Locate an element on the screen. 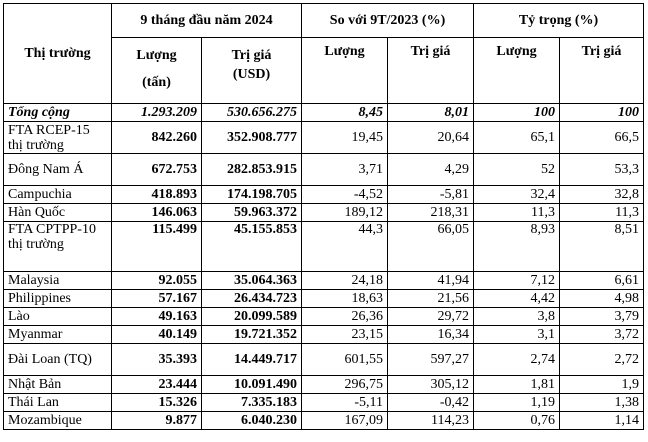 This screenshot has width=648, height=442. table-row: Myanmar 40.149 19.721.352 23,15 16,34 3,1 3,72 is located at coordinates (324, 334).